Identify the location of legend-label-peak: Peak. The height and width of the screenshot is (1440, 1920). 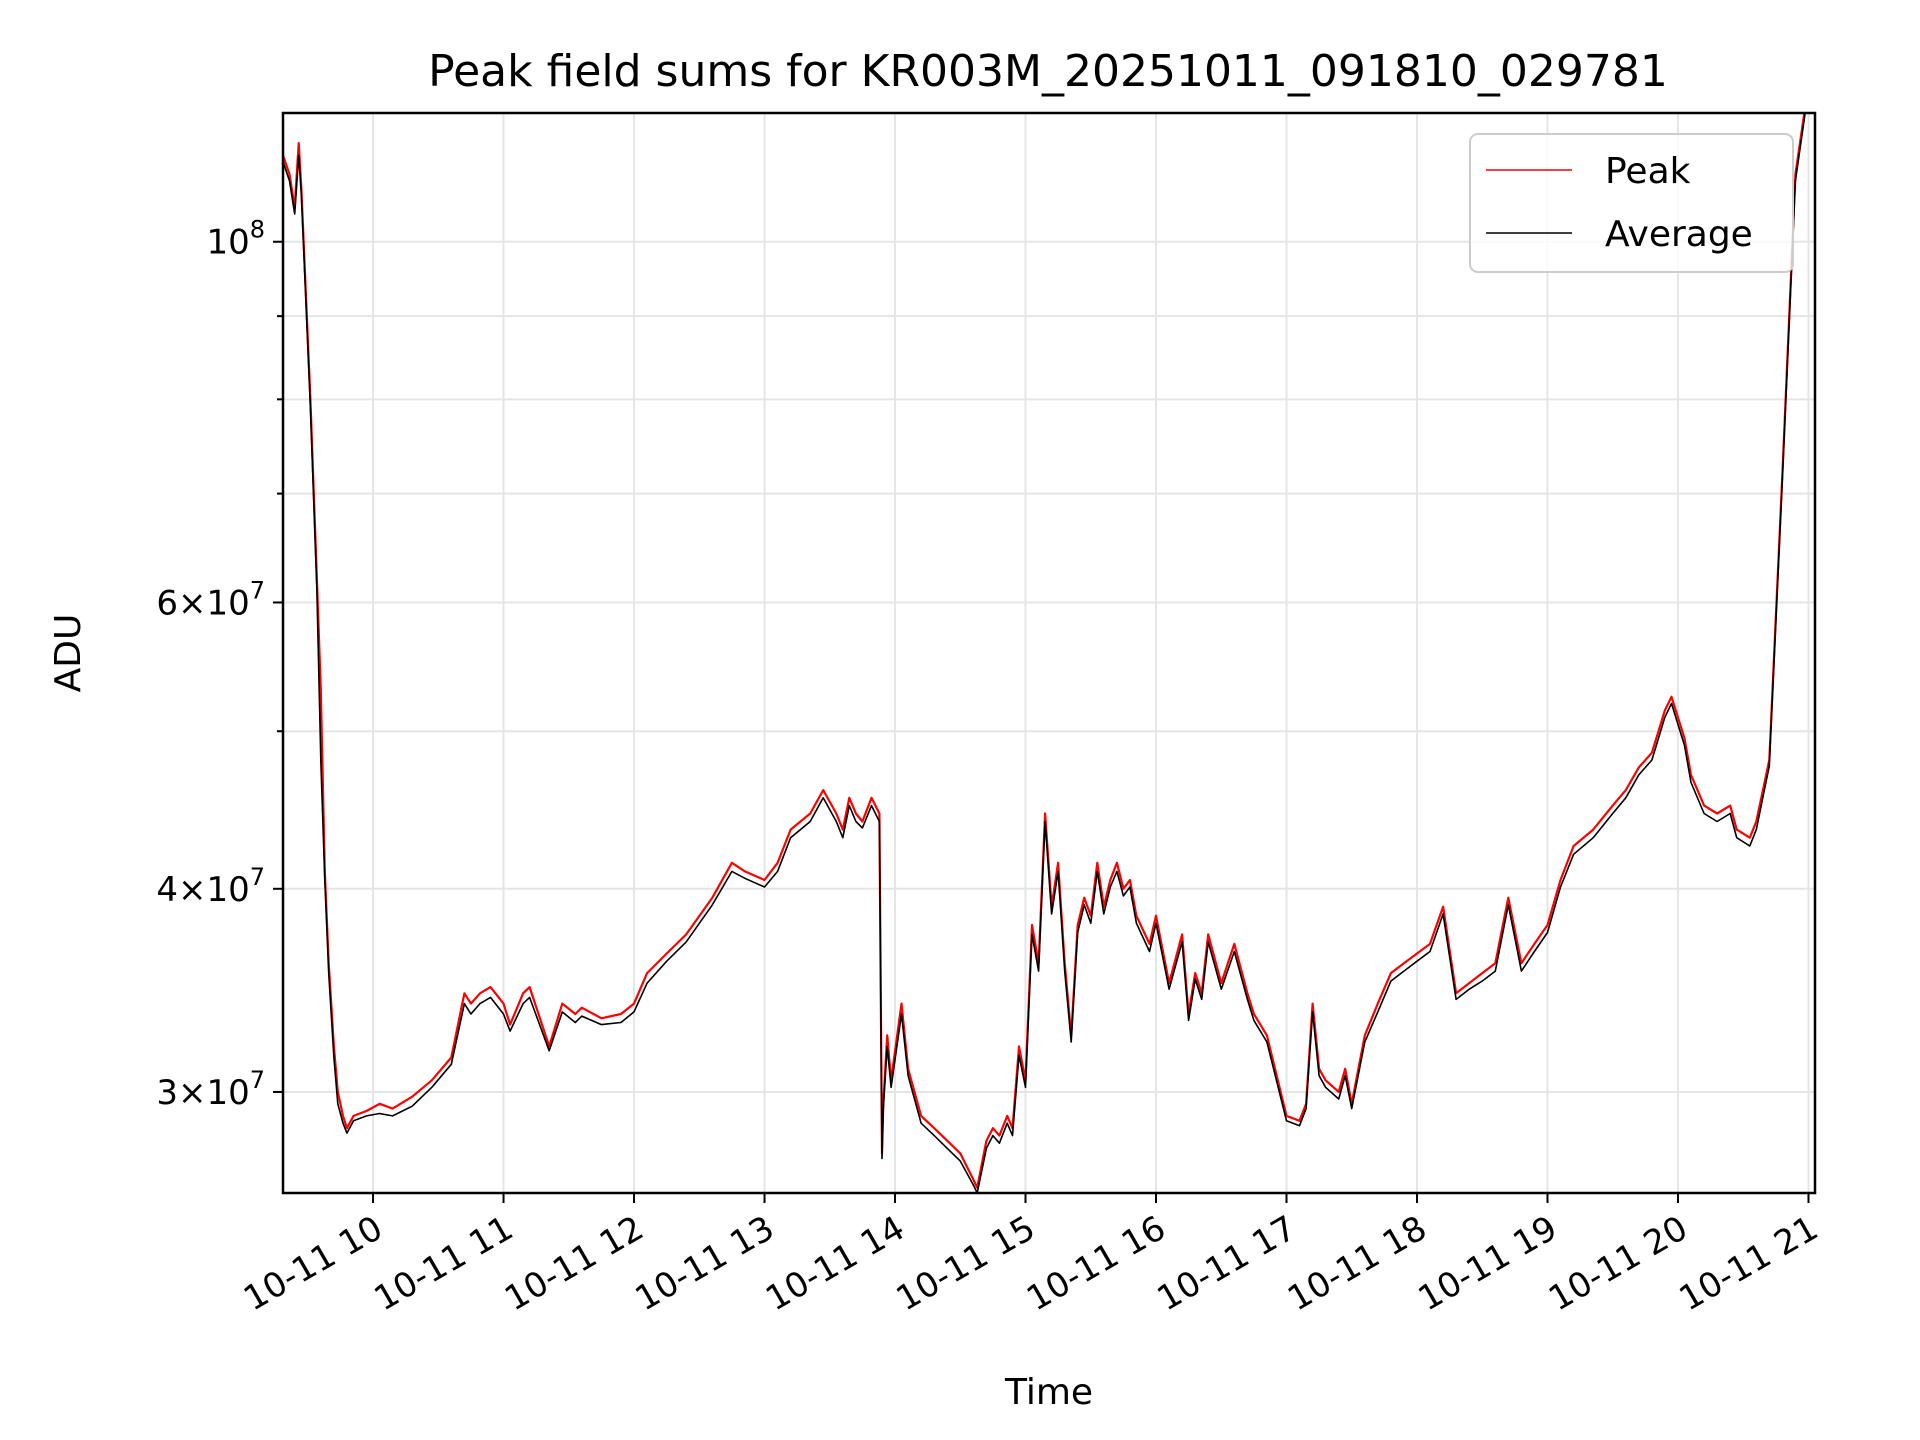
(1648, 171).